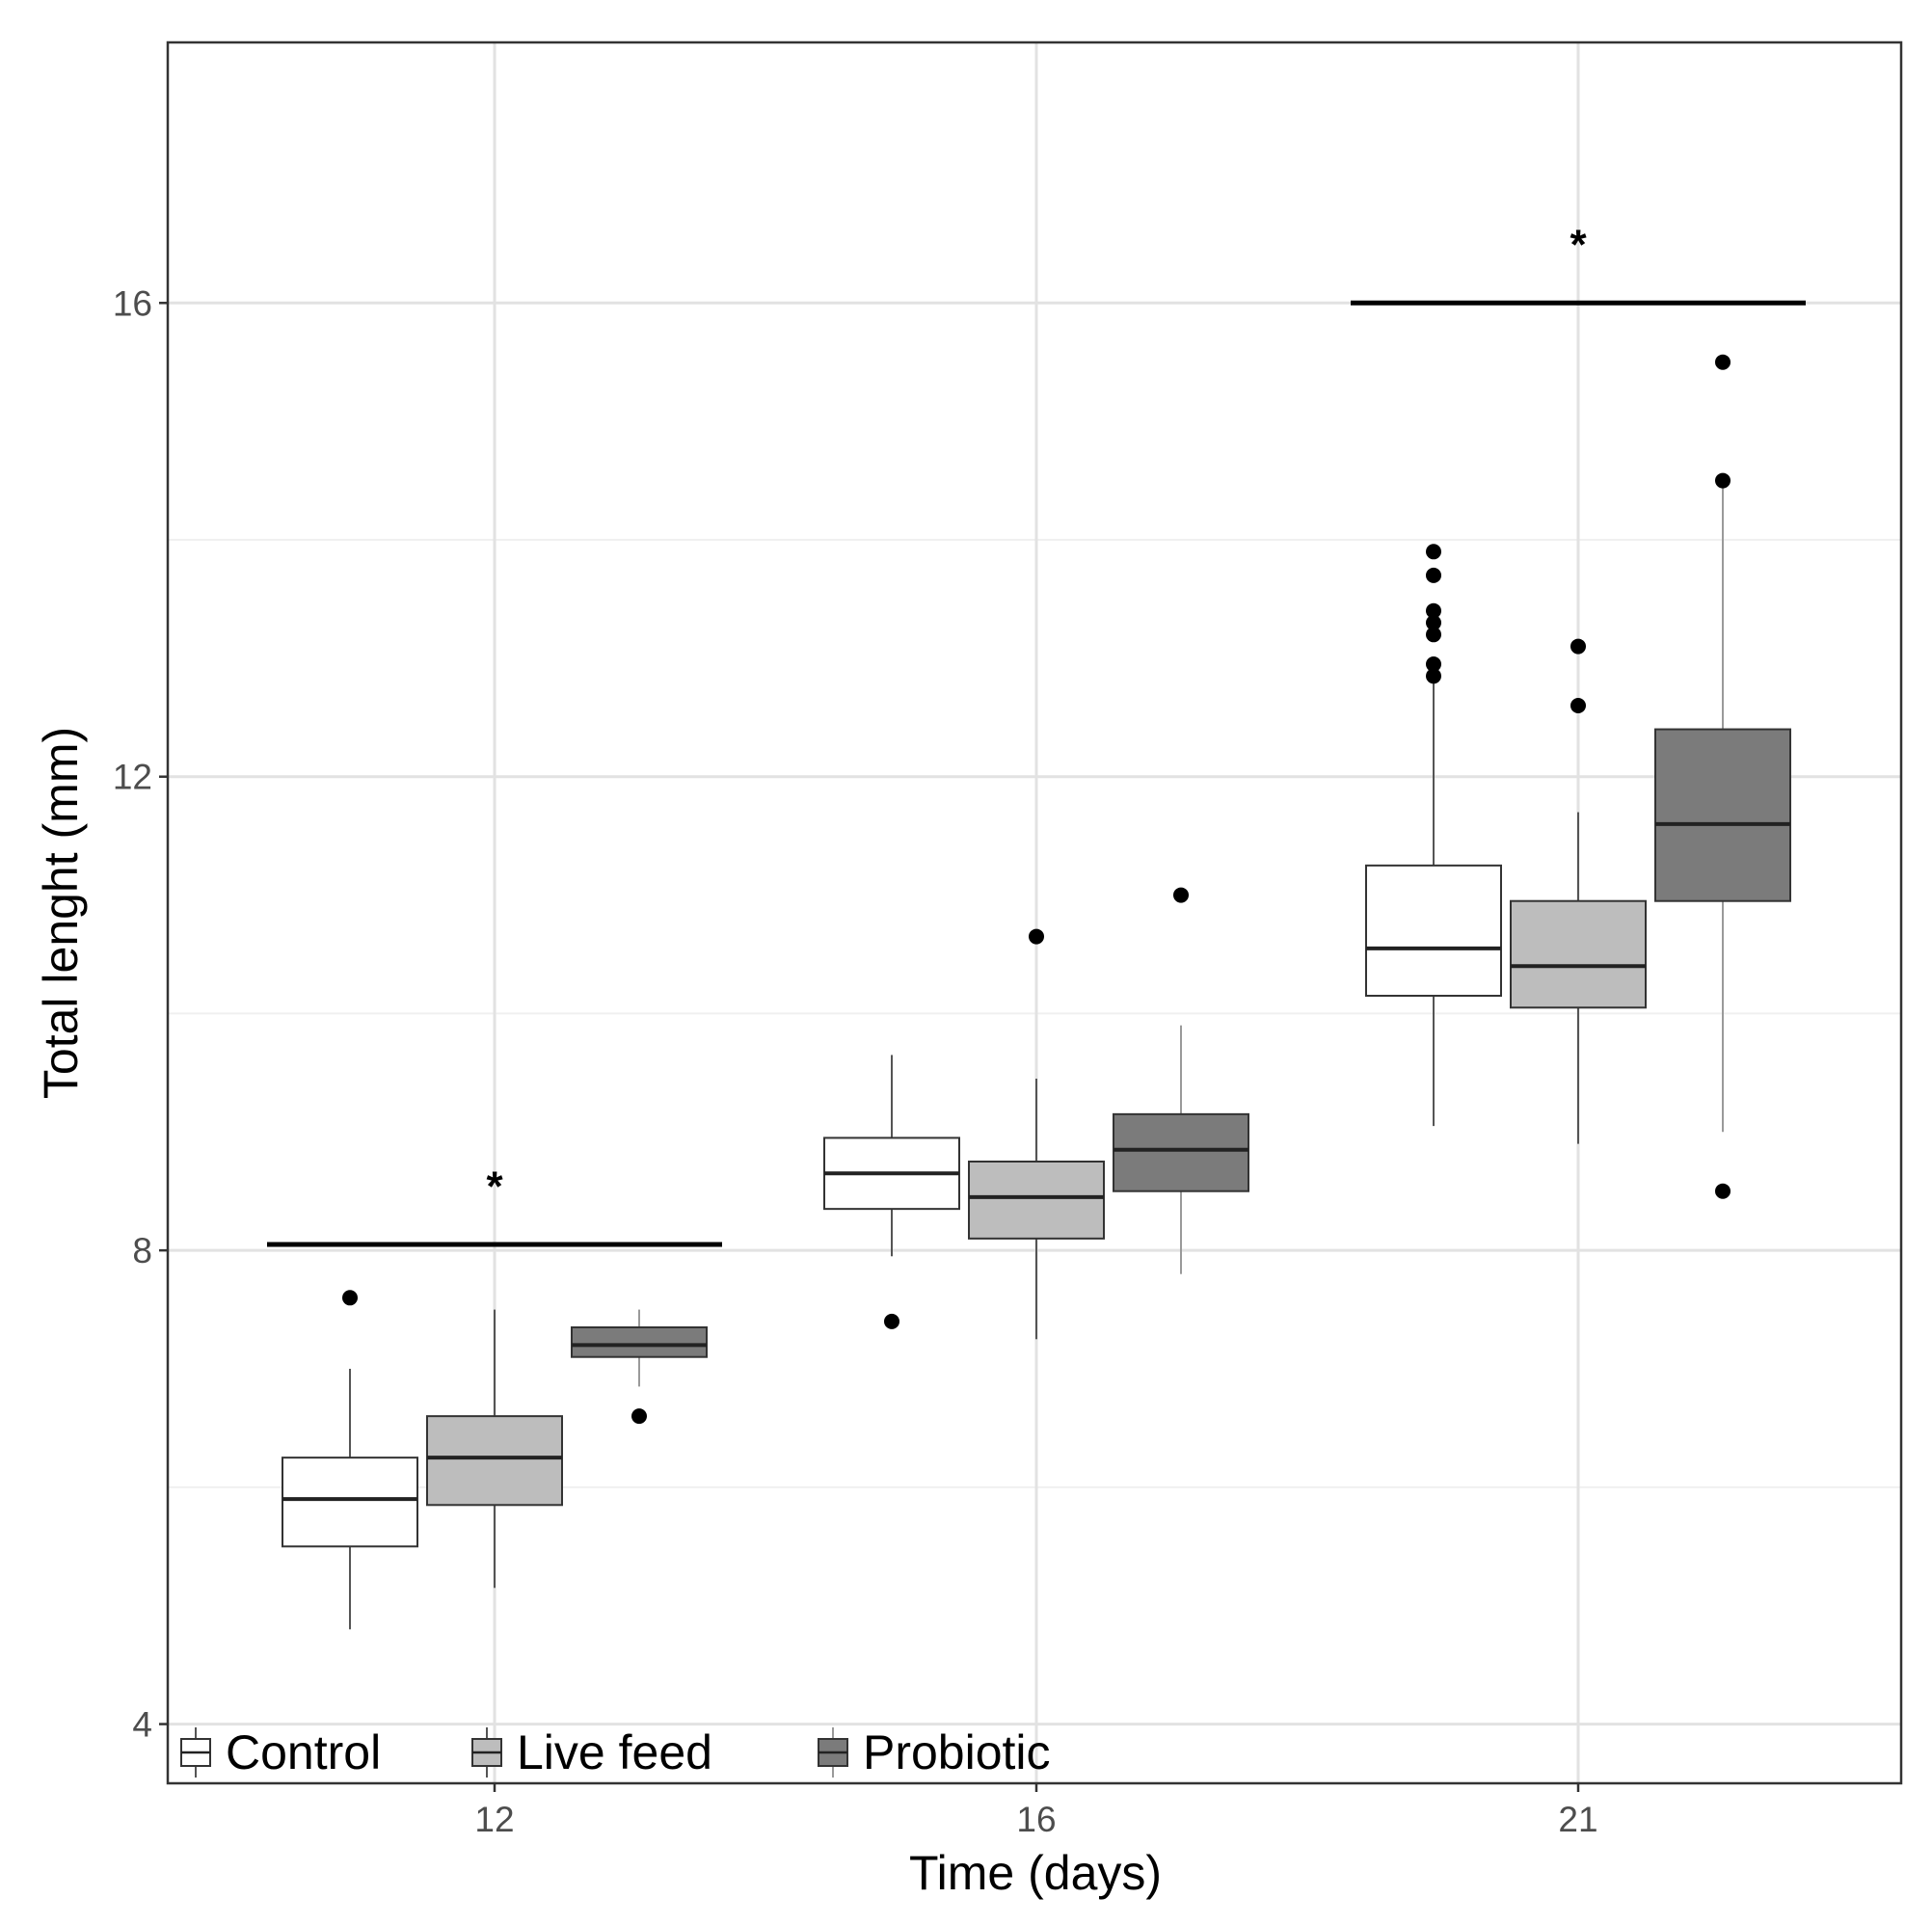 This screenshot has height=1925, width=1932. What do you see at coordinates (1036, 1819) in the screenshot?
I see `x-tick-label: 16` at bounding box center [1036, 1819].